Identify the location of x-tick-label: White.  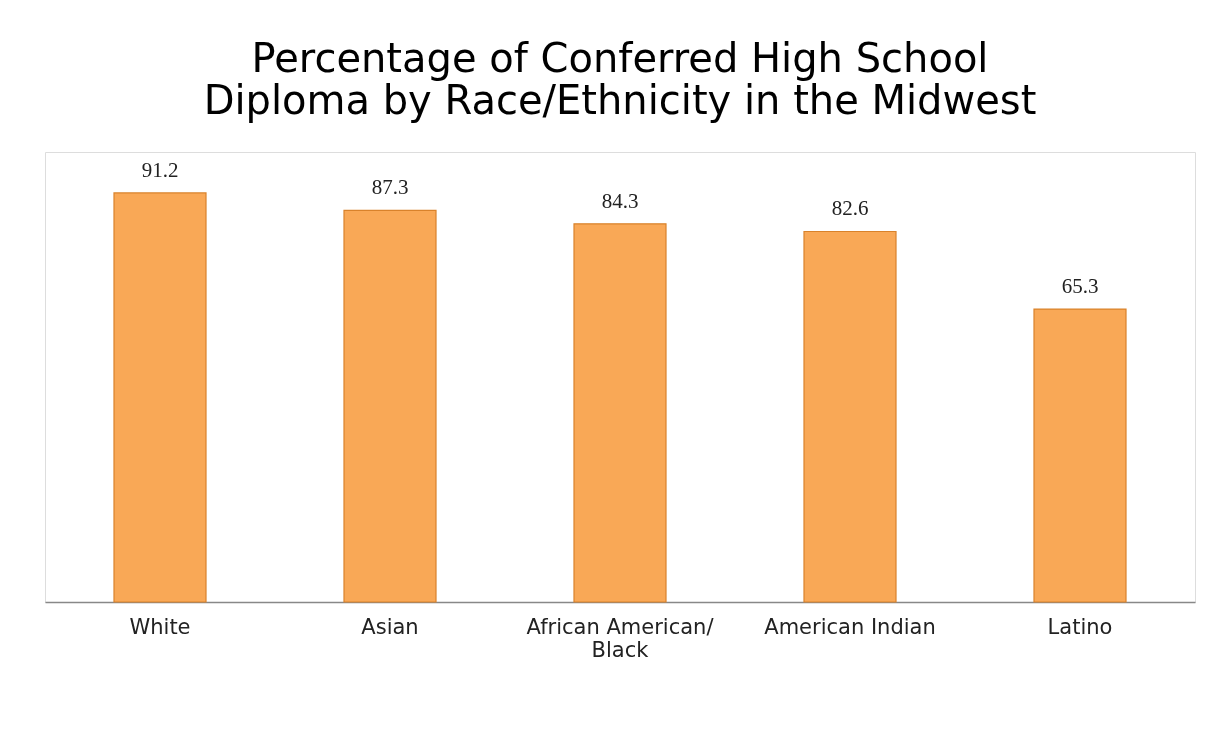
(160, 626).